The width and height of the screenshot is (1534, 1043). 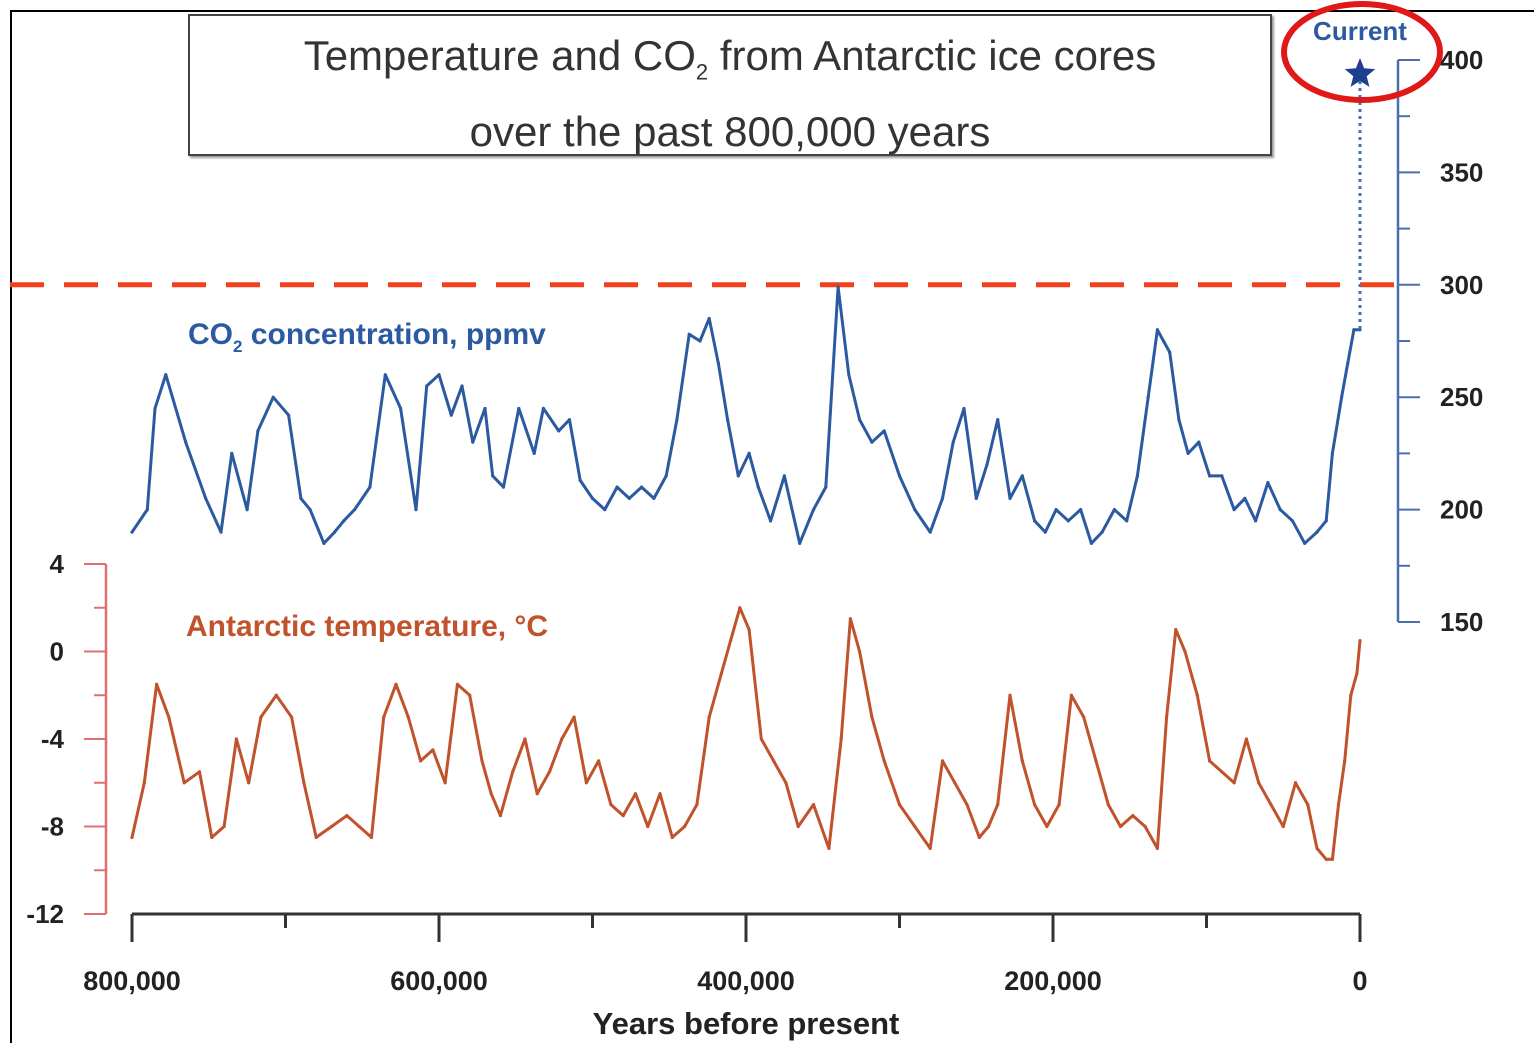 I want to click on right-tick-label: 350, so click(x=1461, y=172).